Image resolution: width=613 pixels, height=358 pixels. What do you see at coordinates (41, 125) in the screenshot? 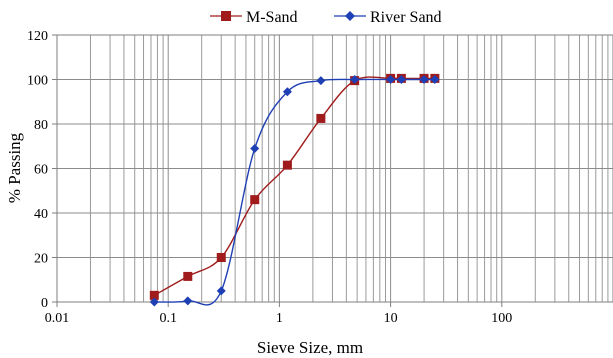
I see `y-tick-label: 80` at bounding box center [41, 125].